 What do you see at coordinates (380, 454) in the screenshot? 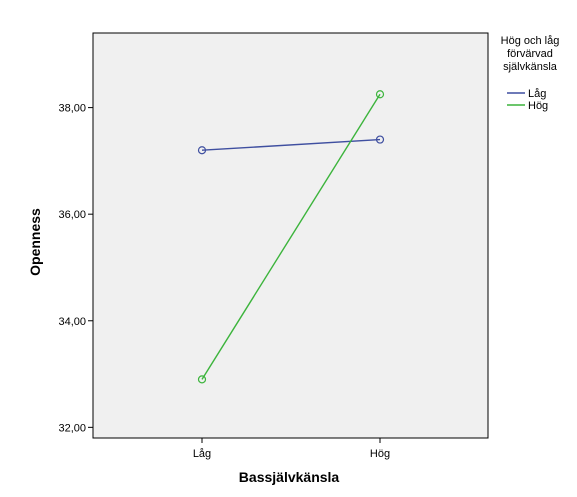
I see `x-tick-label: Hög` at bounding box center [380, 454].